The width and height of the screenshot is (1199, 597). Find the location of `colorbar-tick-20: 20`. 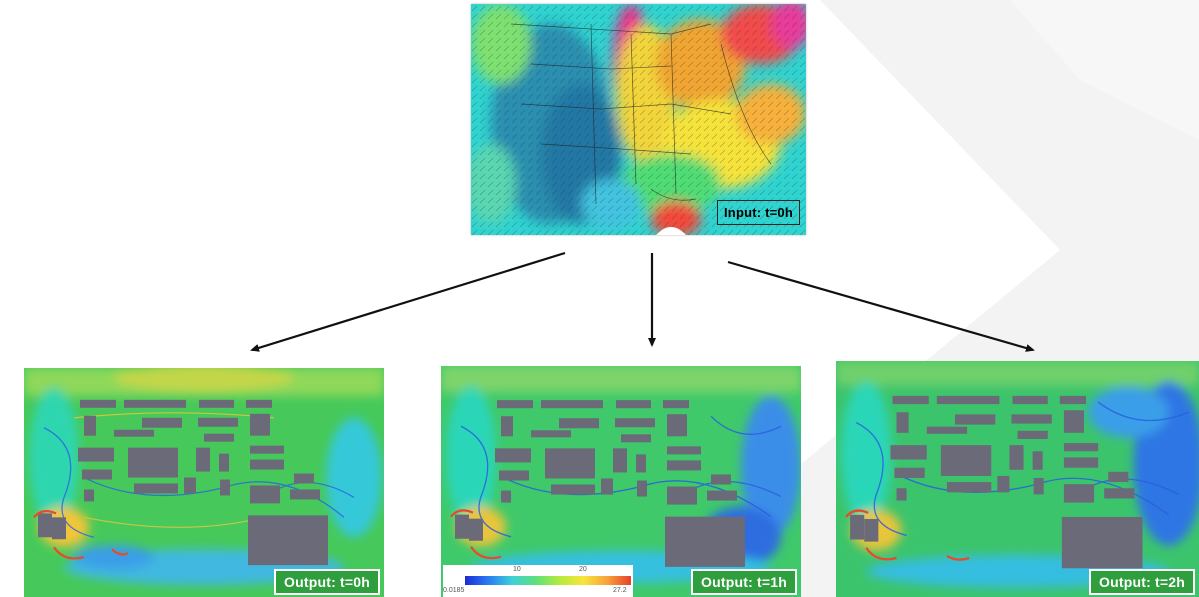

colorbar-tick-20: 20 is located at coordinates (583, 569).